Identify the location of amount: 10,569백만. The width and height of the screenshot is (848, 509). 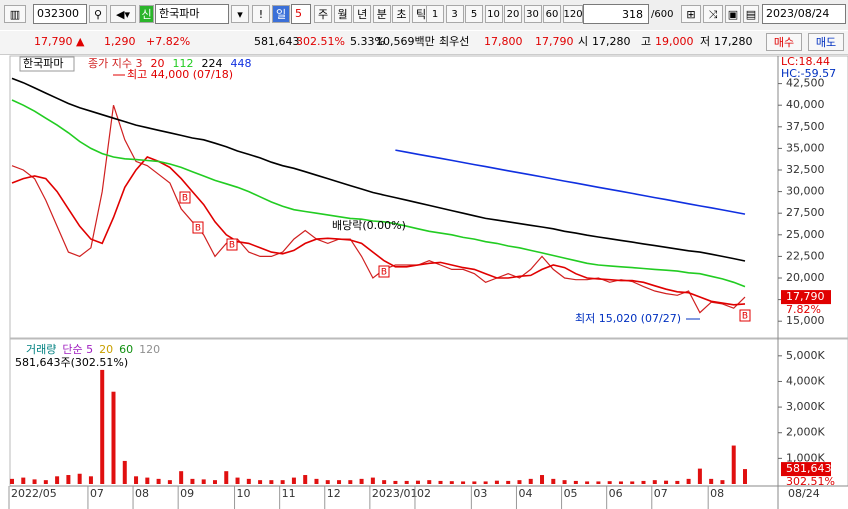
(405, 41).